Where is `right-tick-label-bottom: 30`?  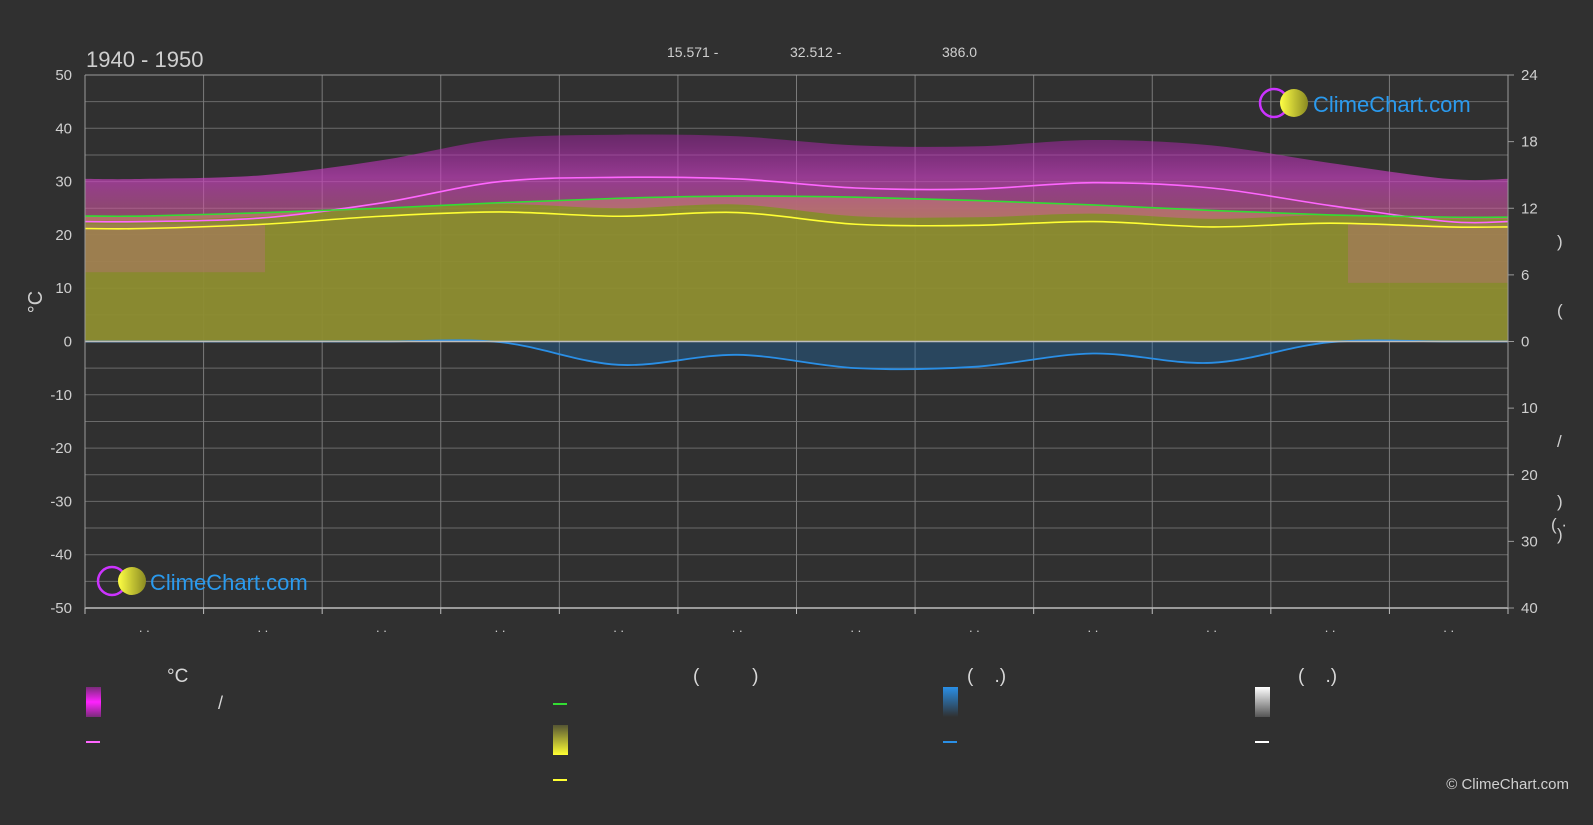
right-tick-label-bottom: 30 is located at coordinates (1529, 541).